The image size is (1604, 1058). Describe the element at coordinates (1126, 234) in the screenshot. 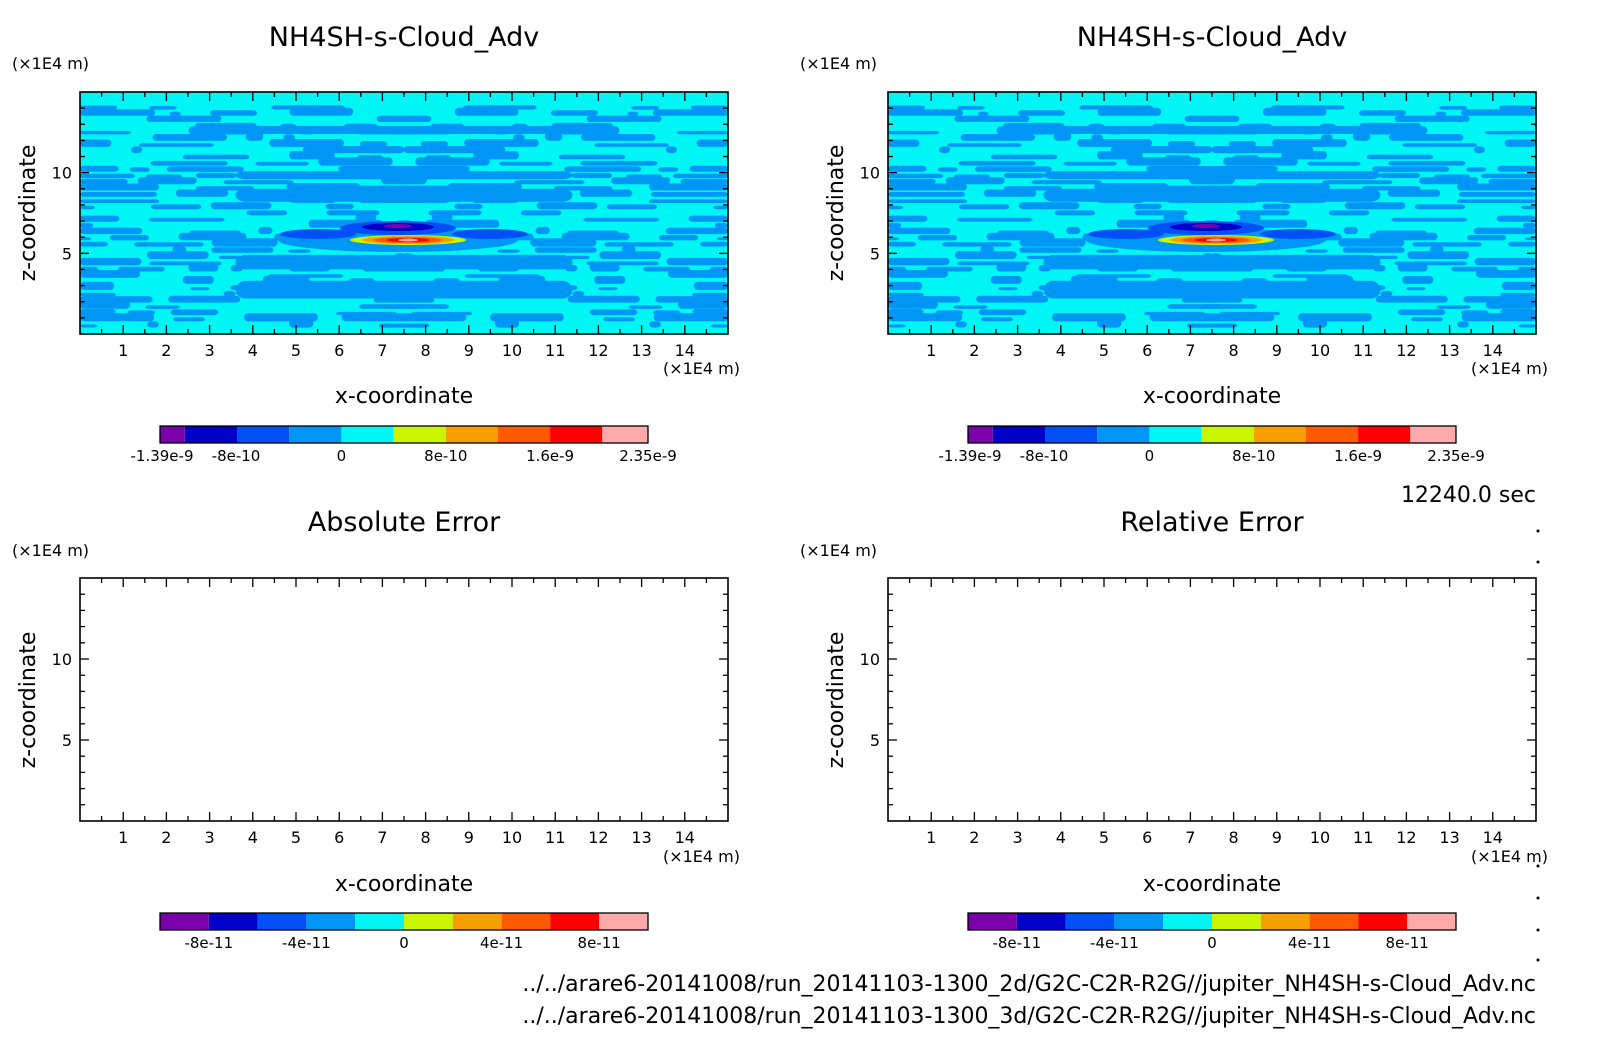

I see `blob-layer-left` at that location.